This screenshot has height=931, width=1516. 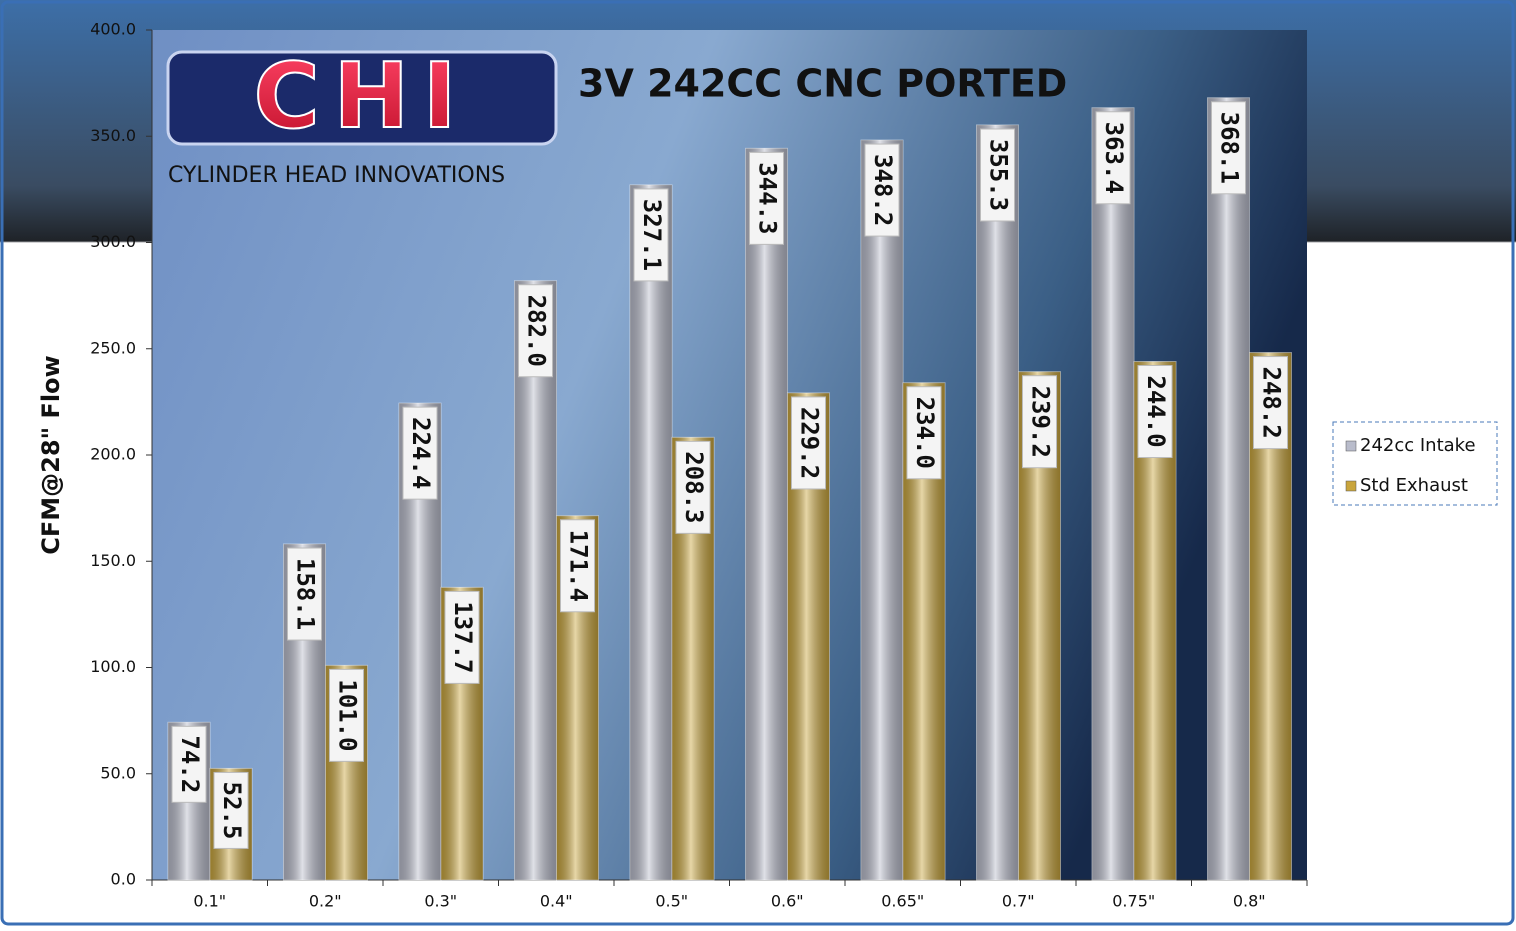 I want to click on value-label: 282.0, so click(x=537, y=331).